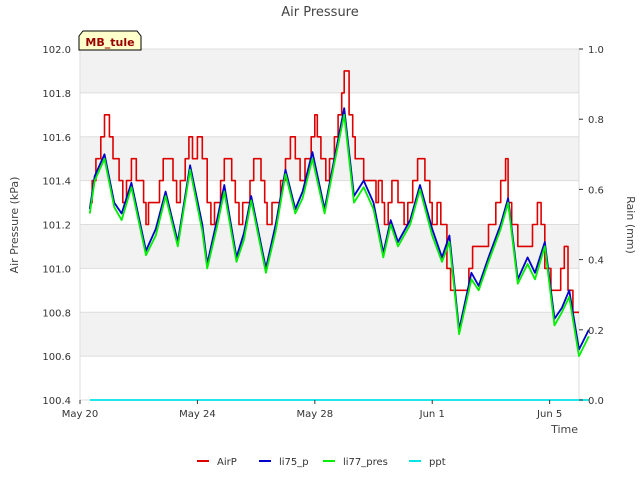 Image resolution: width=640 pixels, height=484 pixels. What do you see at coordinates (365, 462) in the screenshot?
I see `legend-label: li77_pres` at bounding box center [365, 462].